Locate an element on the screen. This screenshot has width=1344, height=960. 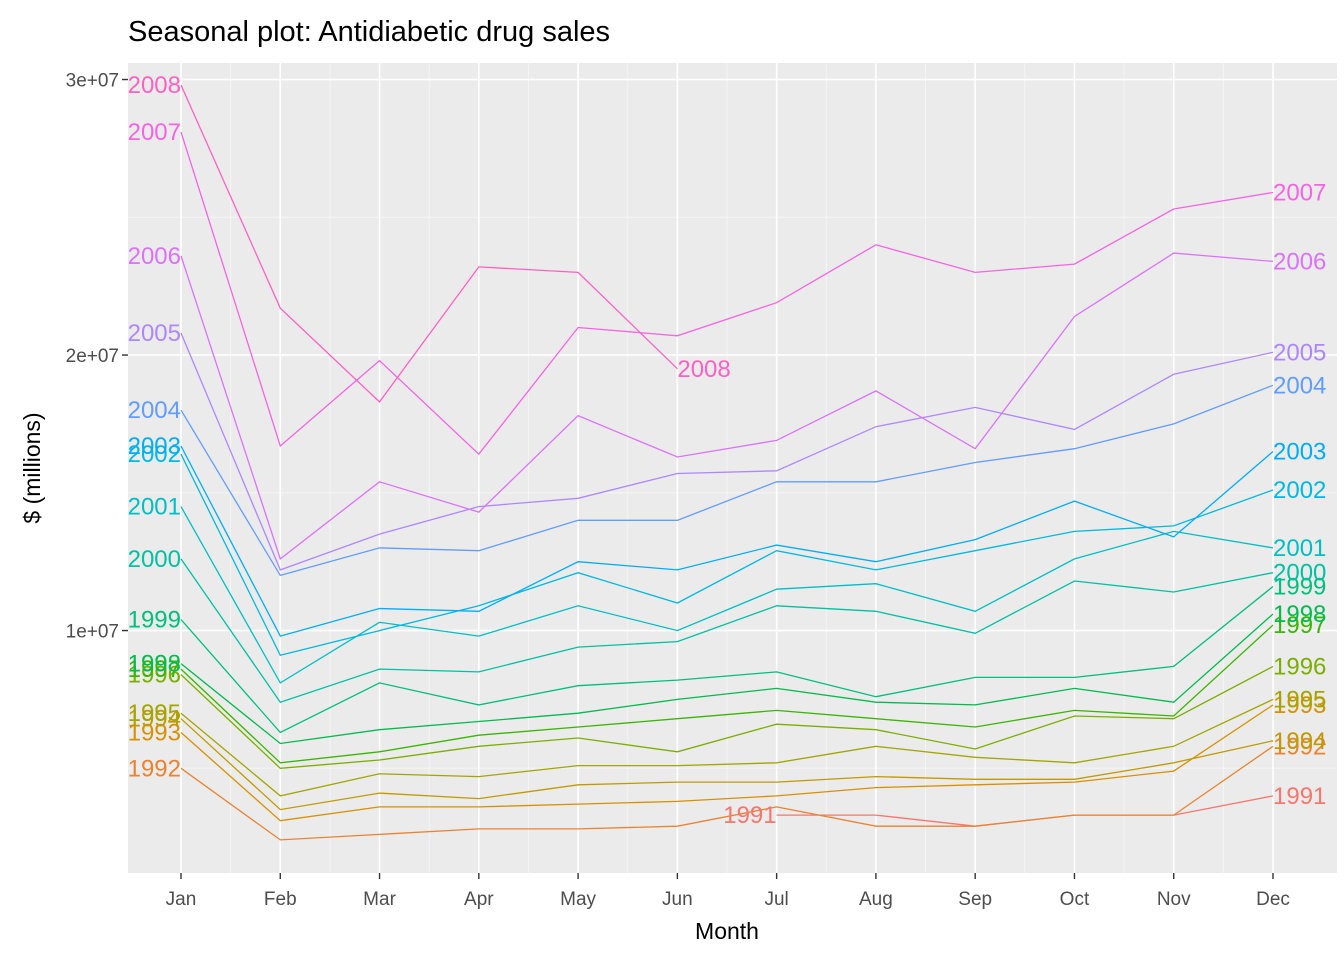
series-label-1992-start: 1992 is located at coordinates (154, 768).